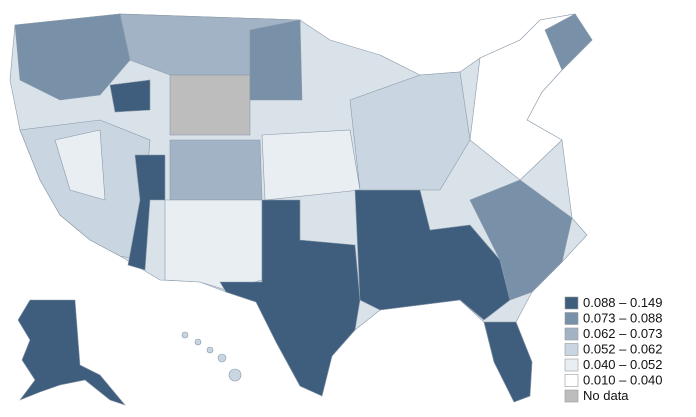 Image resolution: width=696 pixels, height=417 pixels. What do you see at coordinates (80, 165) in the screenshot?
I see `nevada-region` at bounding box center [80, 165].